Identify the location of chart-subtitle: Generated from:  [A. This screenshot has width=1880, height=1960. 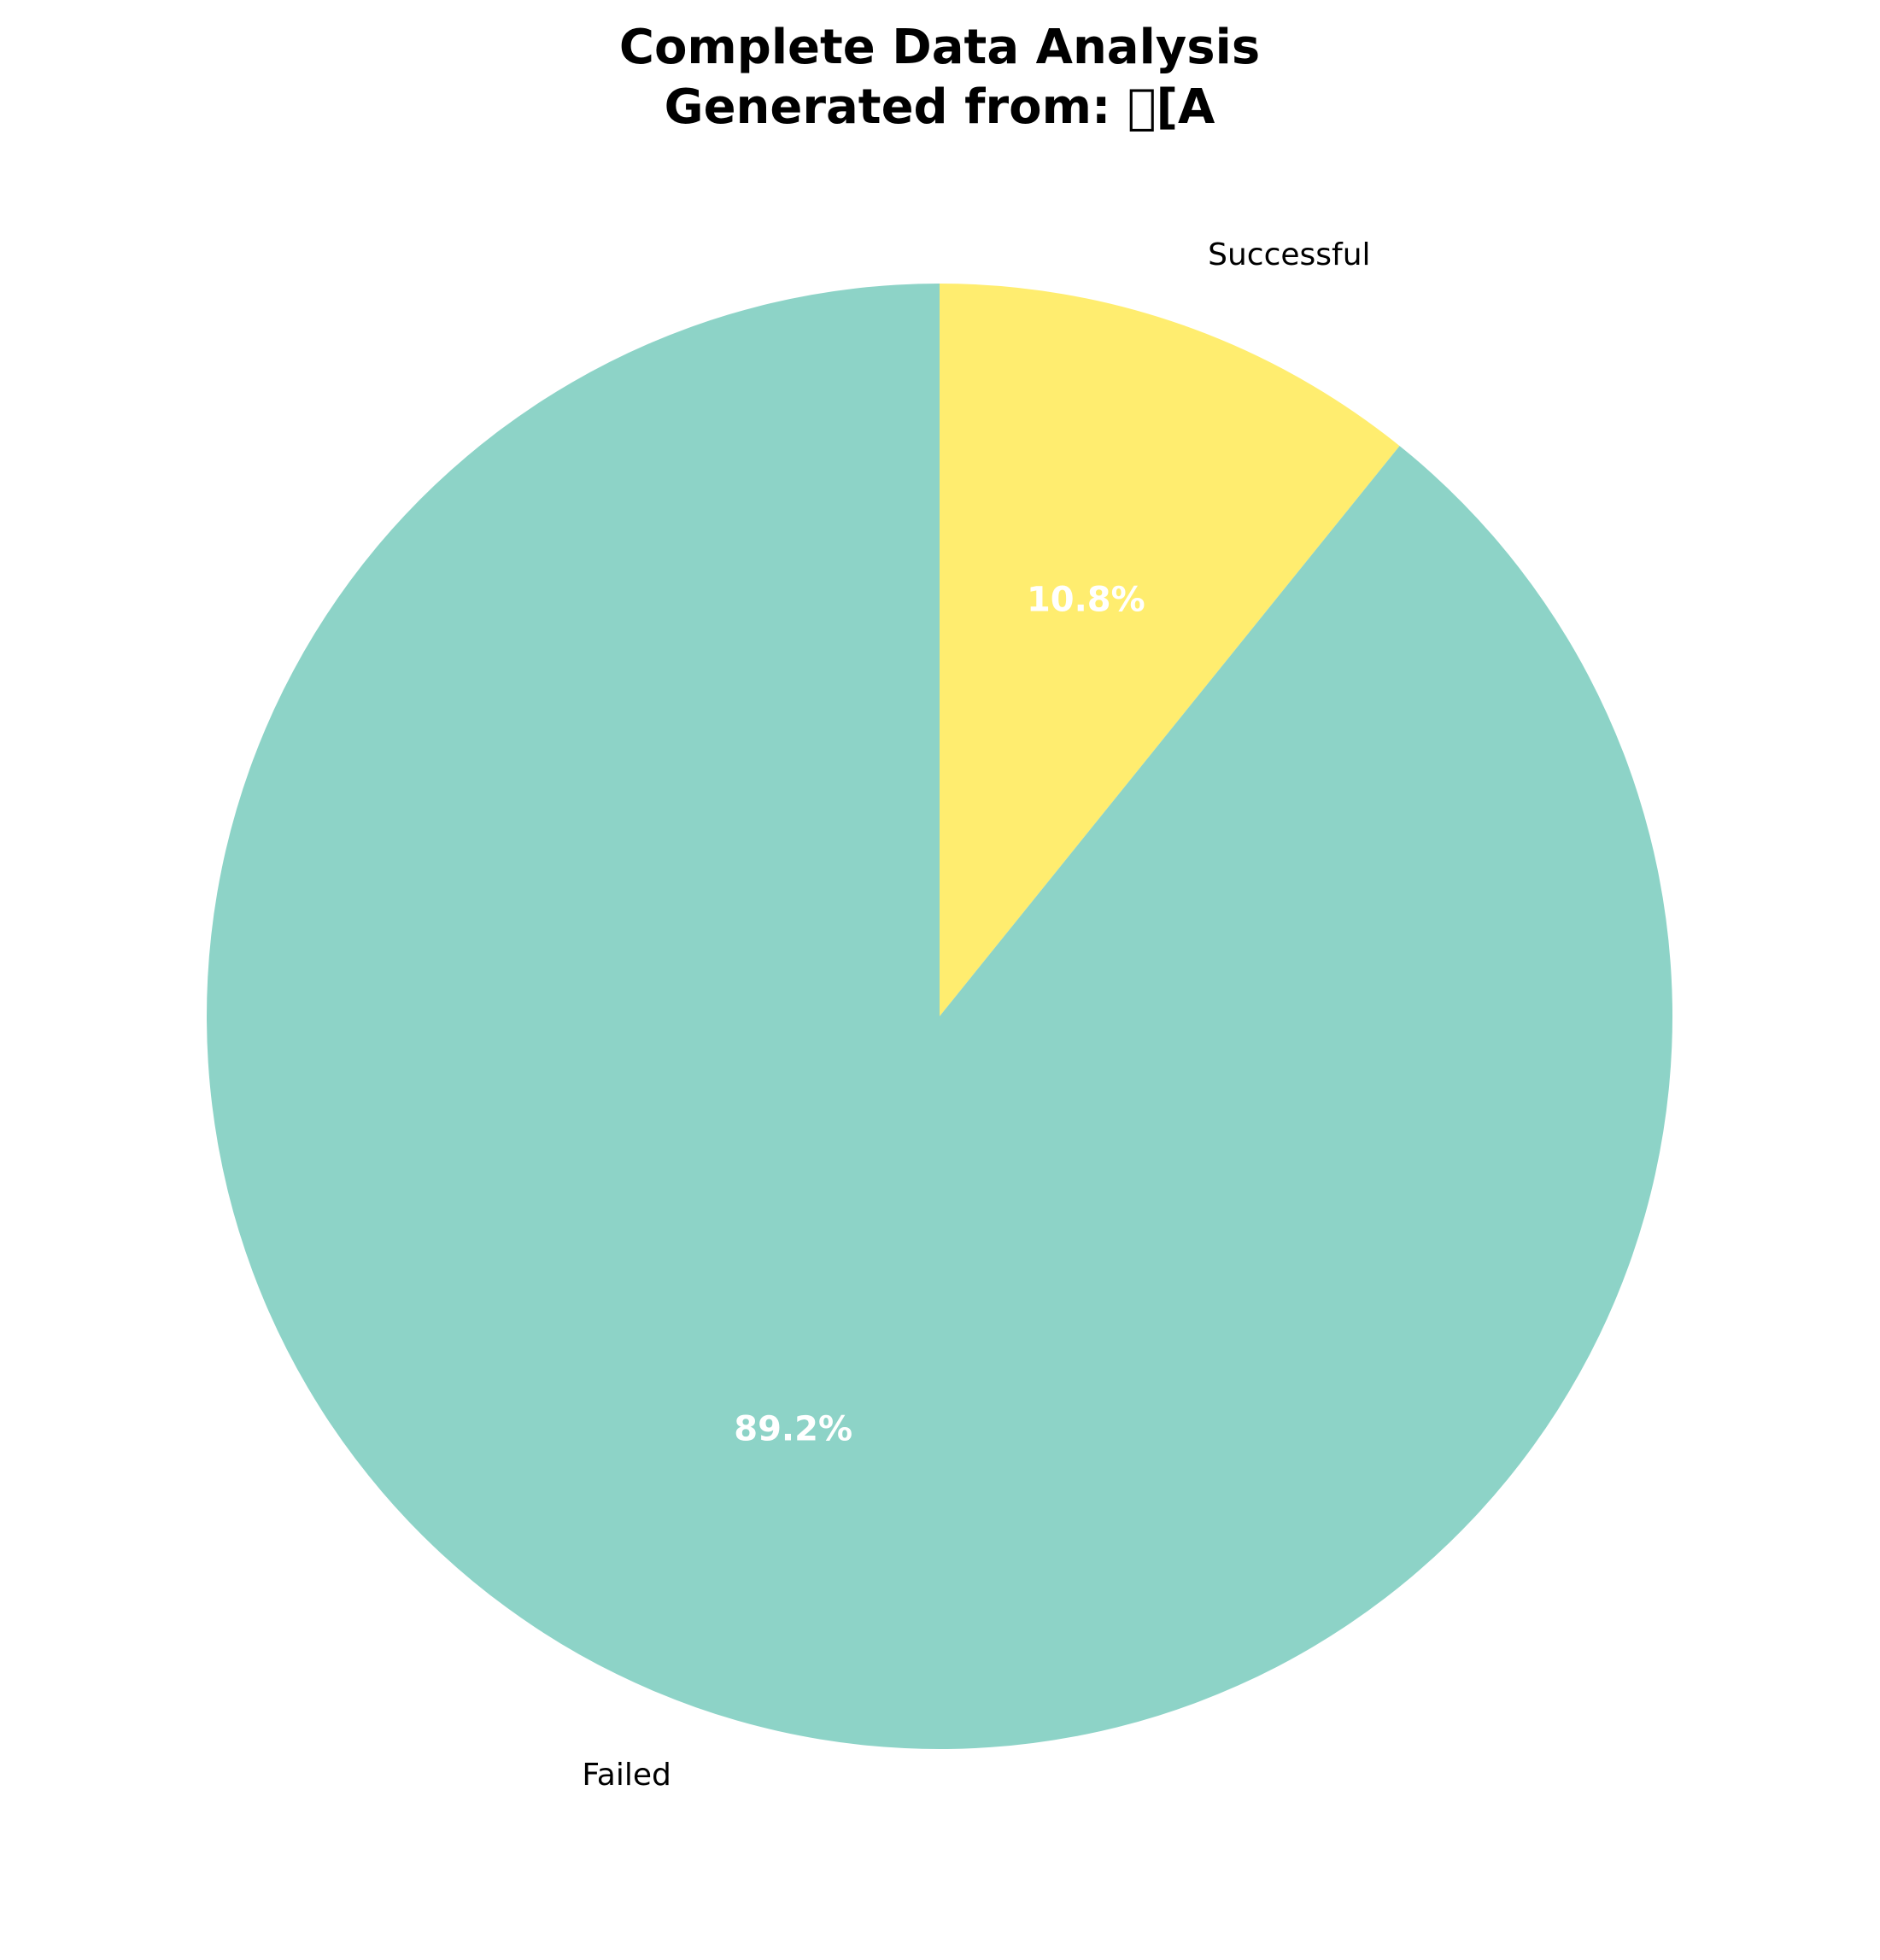
(940, 107).